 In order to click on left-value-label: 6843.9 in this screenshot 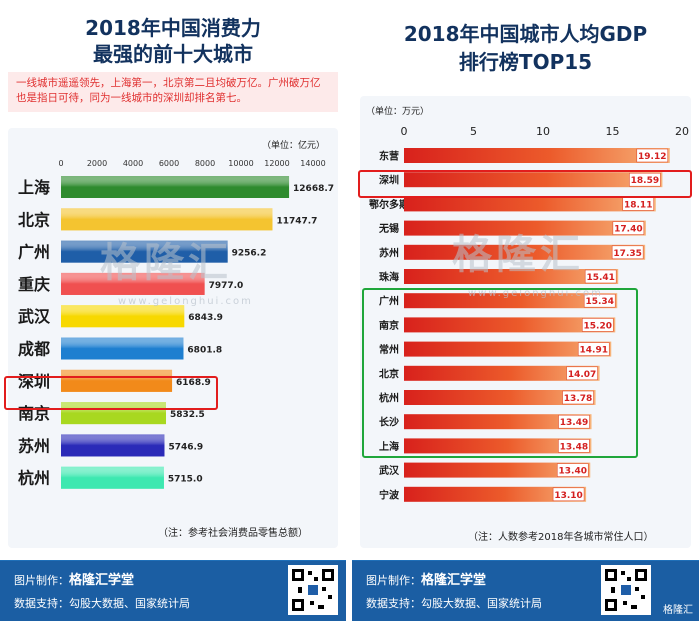, I will do `click(205, 318)`.